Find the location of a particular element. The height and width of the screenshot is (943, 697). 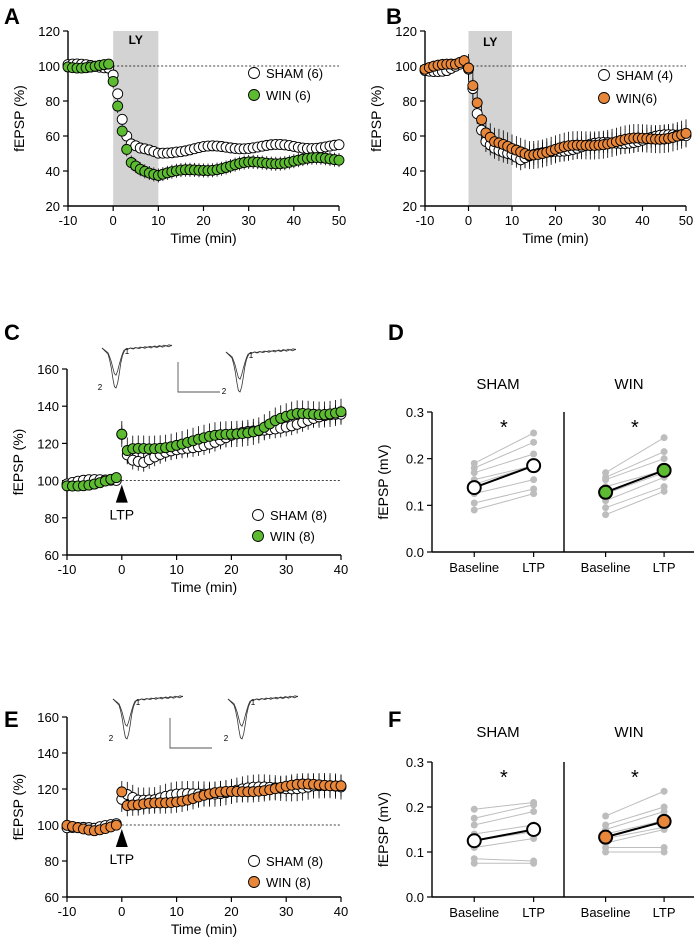

trace-ltp is located at coordinates (137, 366).